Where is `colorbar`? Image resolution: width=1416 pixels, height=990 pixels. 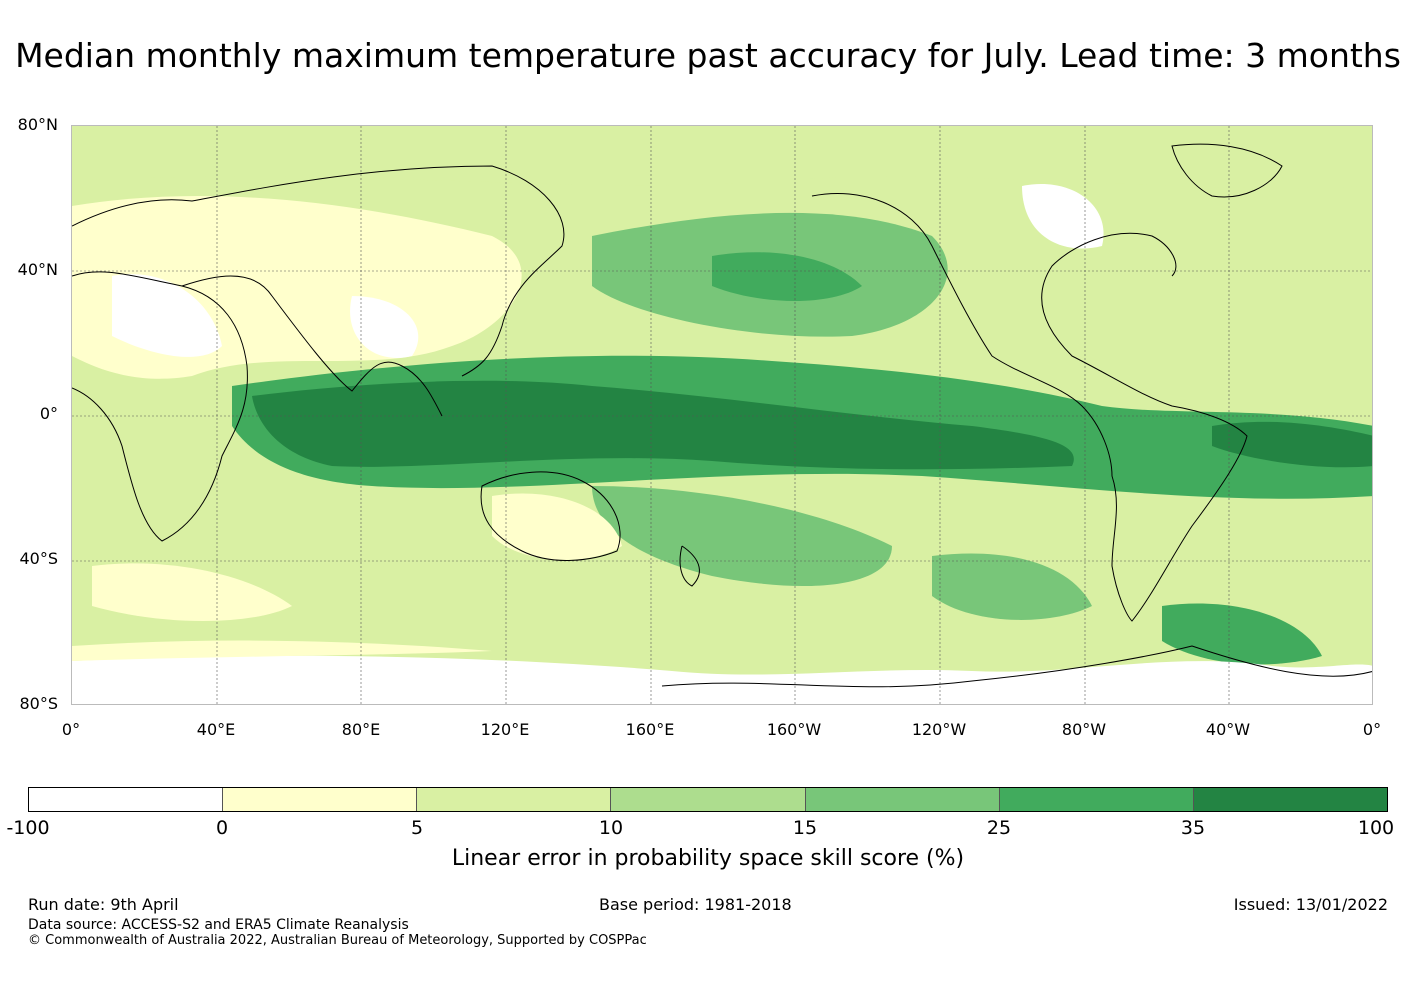 colorbar is located at coordinates (708, 799).